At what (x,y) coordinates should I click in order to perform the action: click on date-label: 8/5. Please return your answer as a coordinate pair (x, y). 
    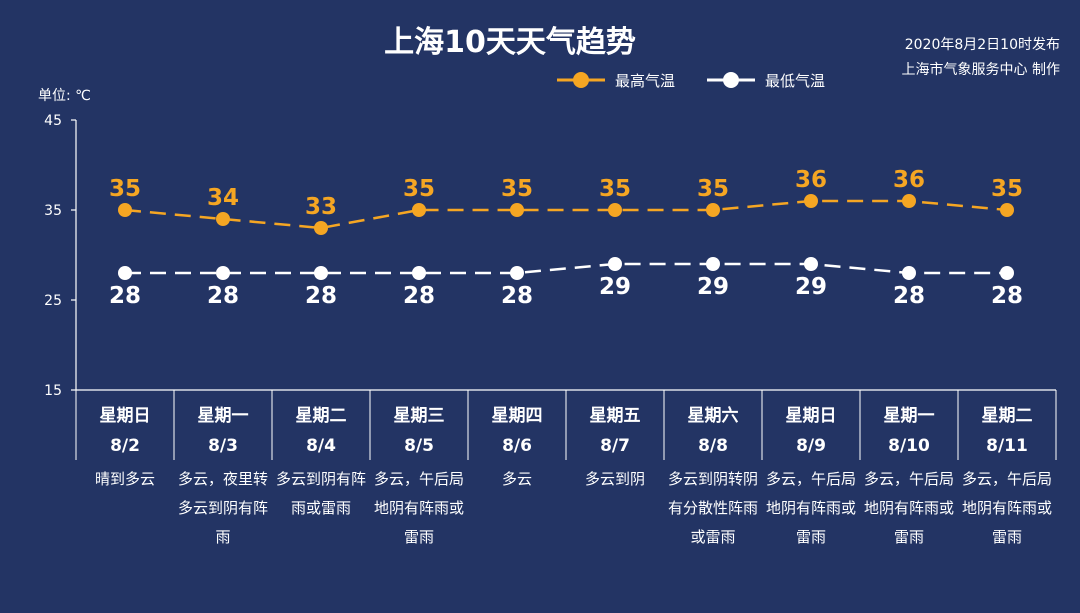
    Looking at the image, I should click on (419, 446).